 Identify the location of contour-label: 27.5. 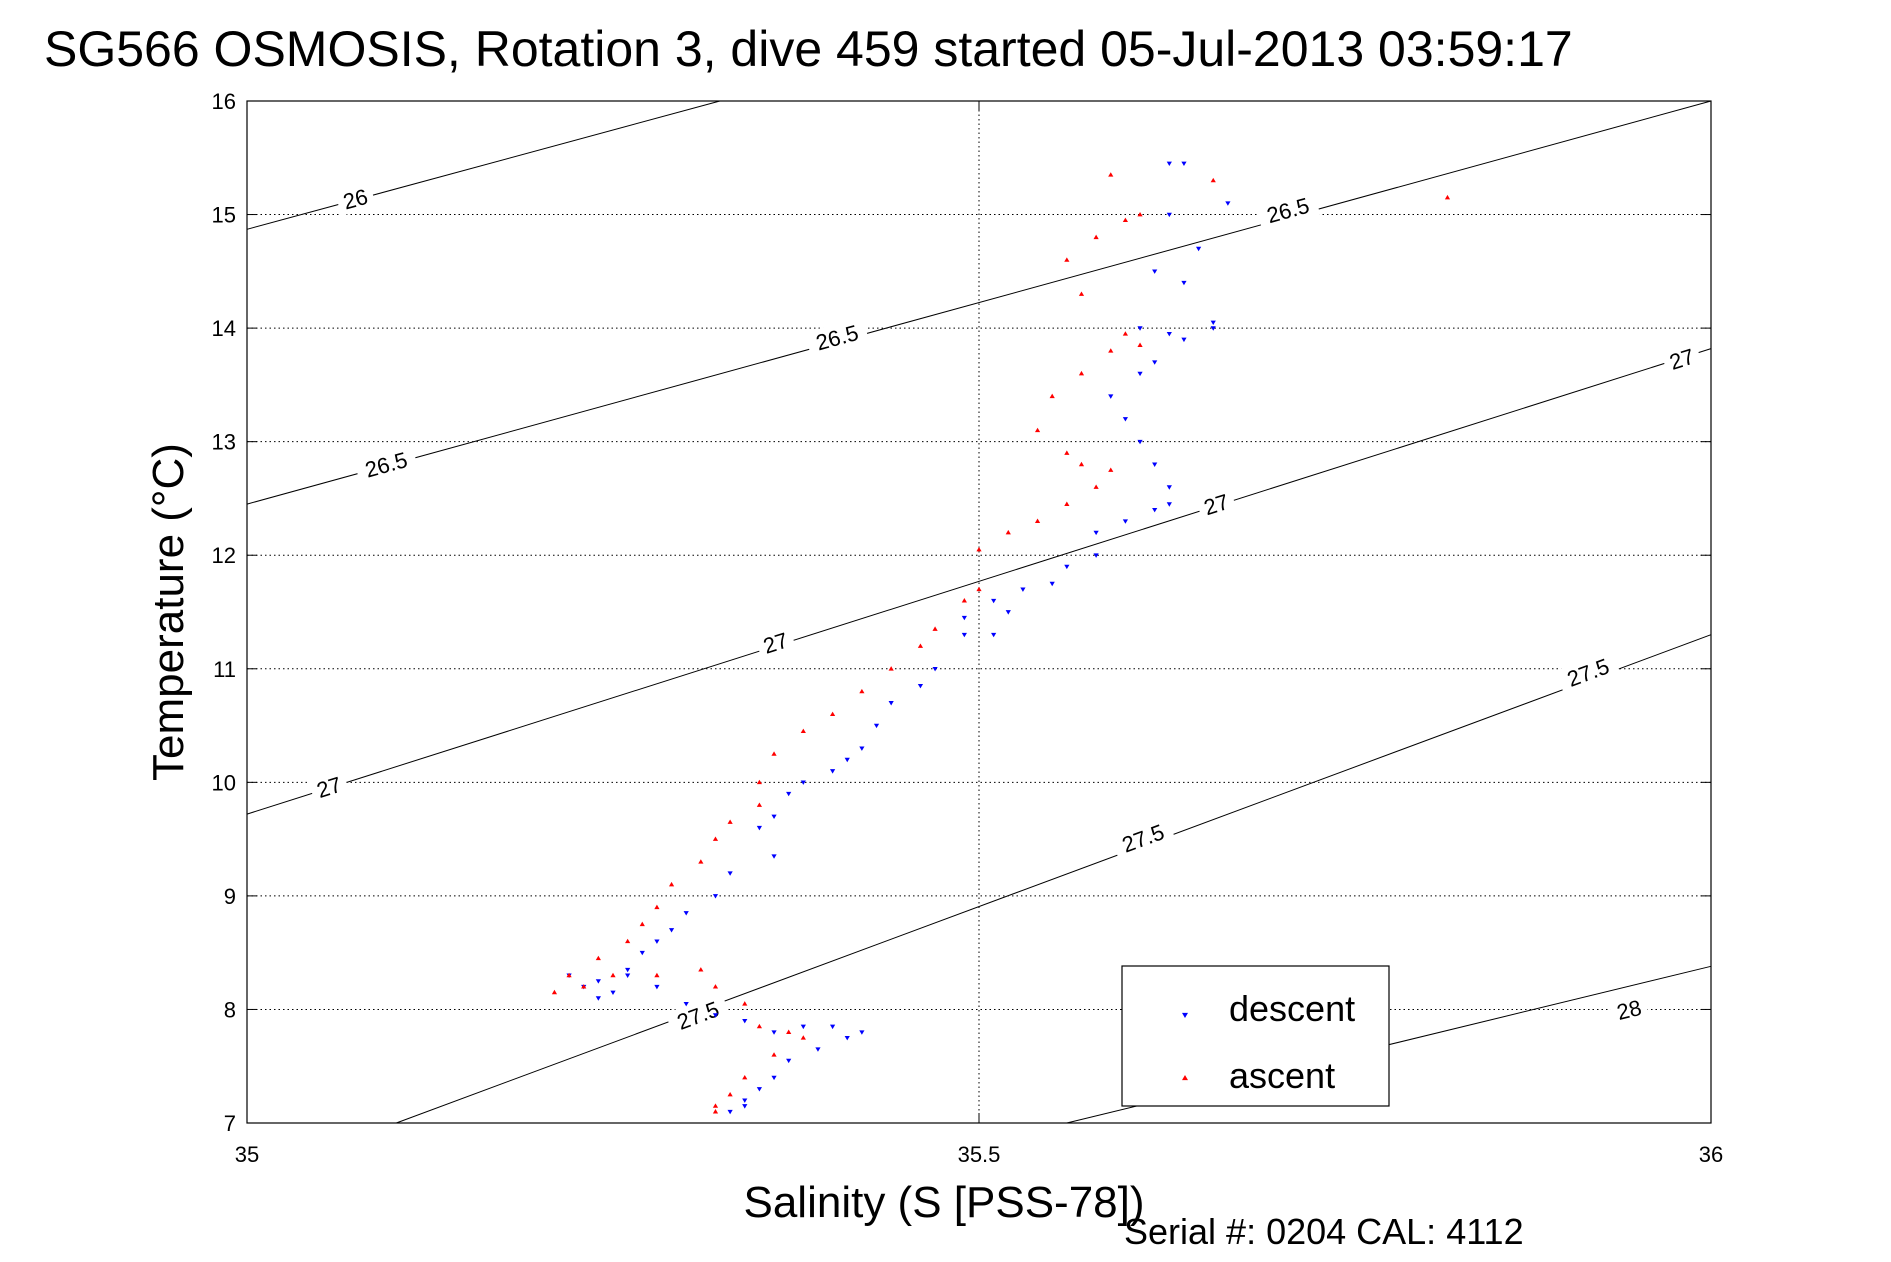
(1143, 838).